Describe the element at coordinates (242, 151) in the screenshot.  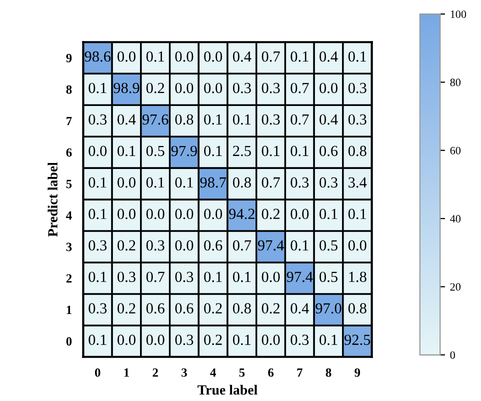
I see `data-label: 2.5` at that location.